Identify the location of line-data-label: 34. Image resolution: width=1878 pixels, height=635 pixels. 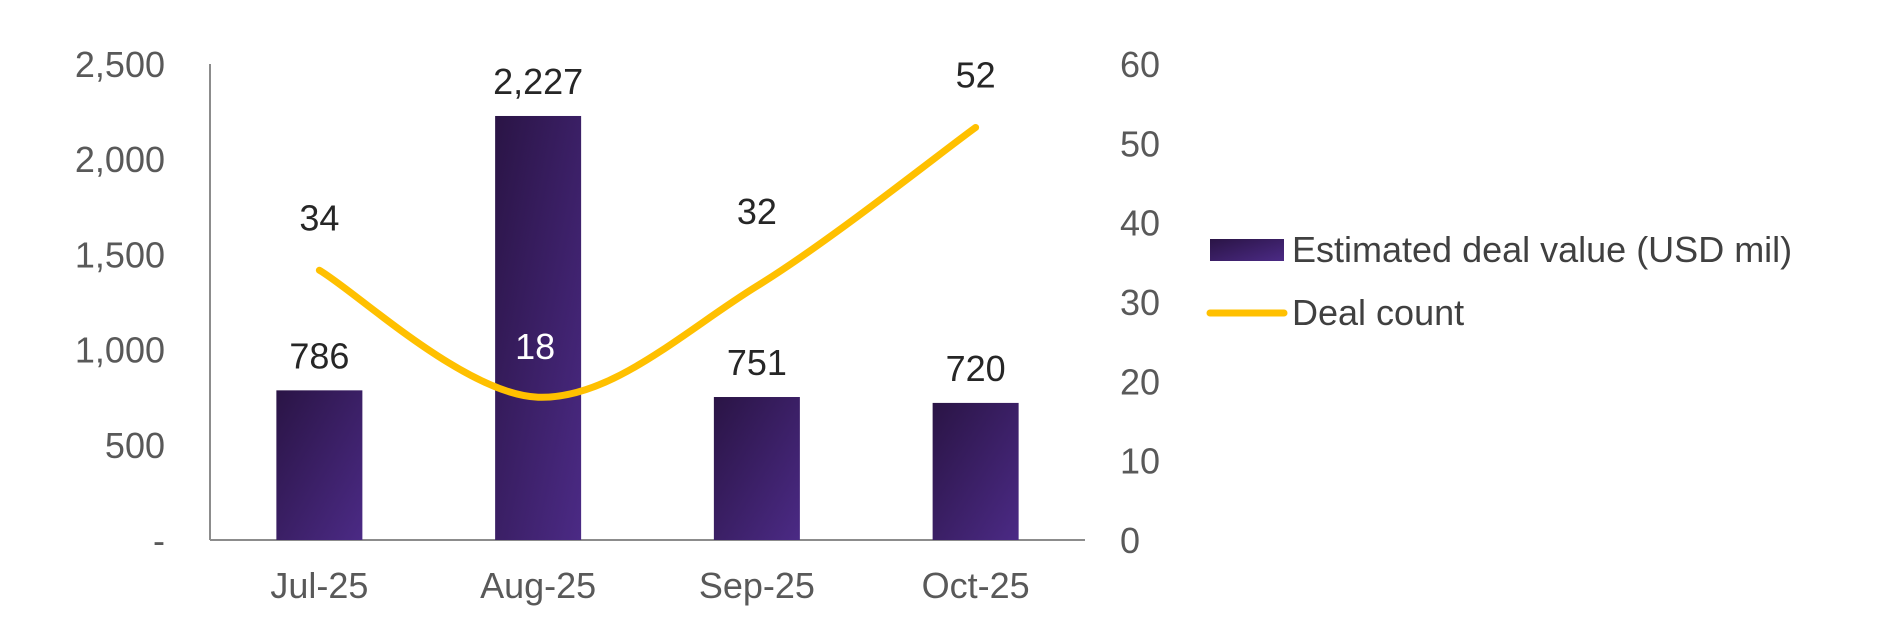
(319, 217).